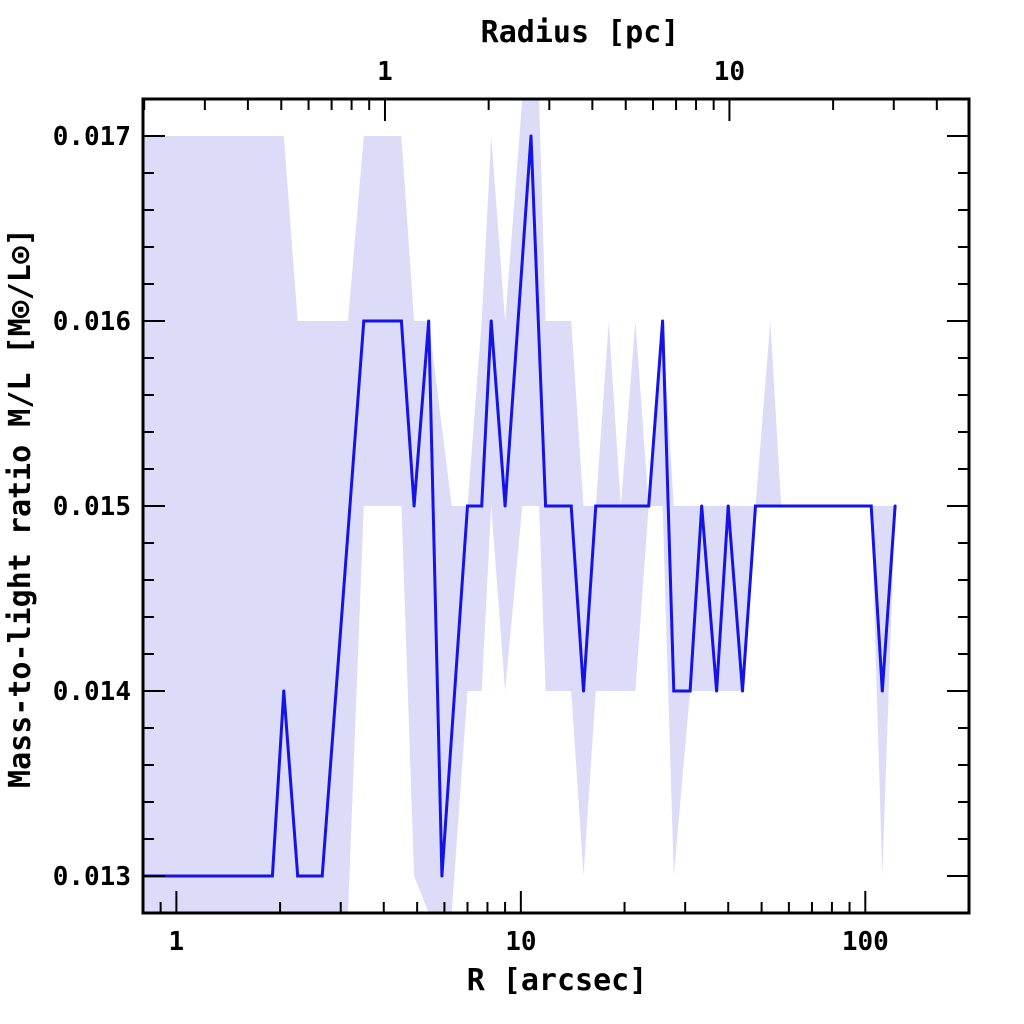  What do you see at coordinates (92, 877) in the screenshot?
I see `y-tick-label: 0.013` at bounding box center [92, 877].